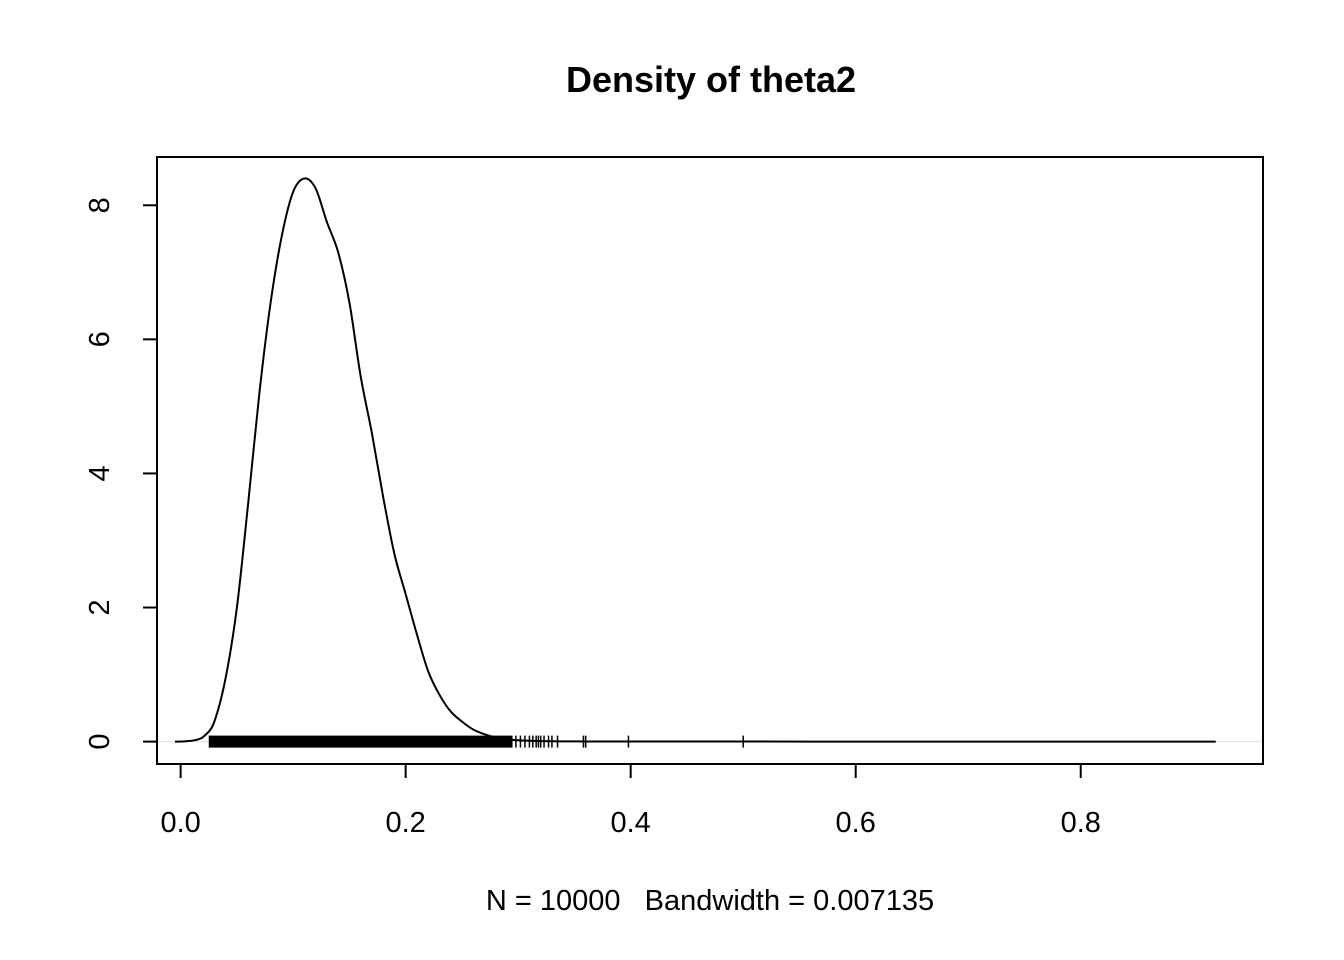 The width and height of the screenshot is (1344, 960). I want to click on x-axis-label: N = 10000 Bandwidth = 0.007135, so click(710, 901).